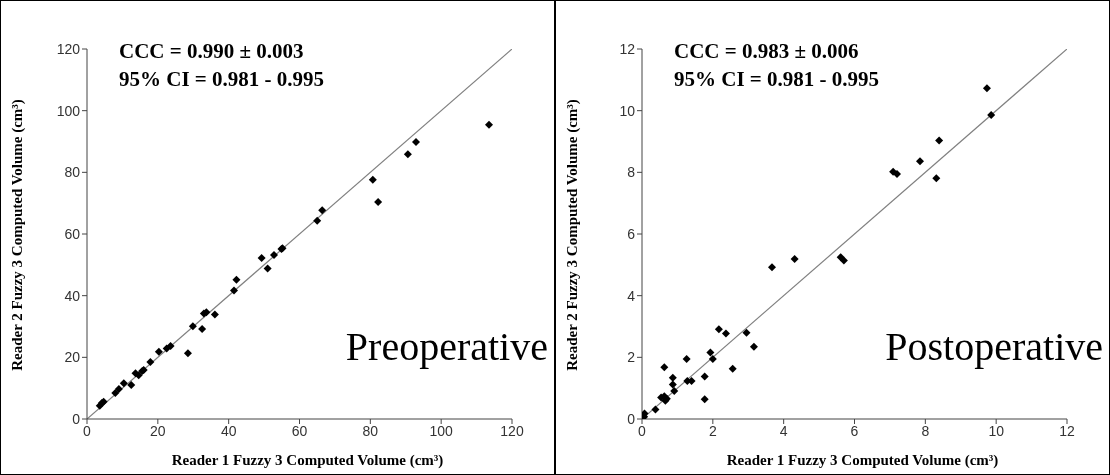 The width and height of the screenshot is (1110, 475). What do you see at coordinates (68, 48) in the screenshot?
I see `y-tick-label: 120` at bounding box center [68, 48].